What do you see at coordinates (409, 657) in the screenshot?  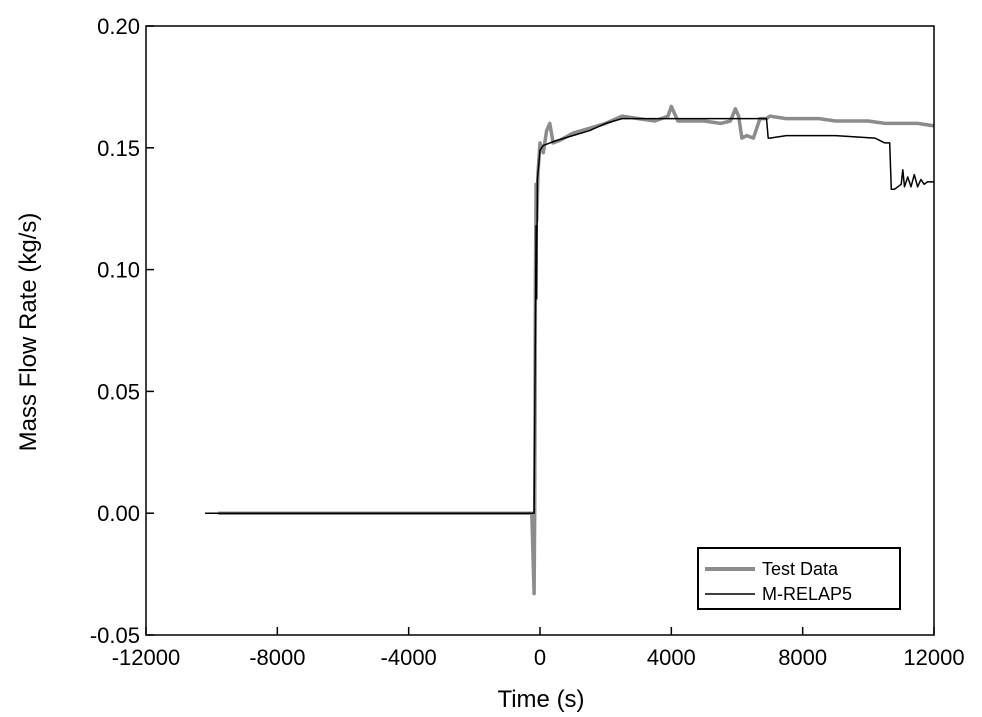 I see `x-tick-label: -4000` at bounding box center [409, 657].